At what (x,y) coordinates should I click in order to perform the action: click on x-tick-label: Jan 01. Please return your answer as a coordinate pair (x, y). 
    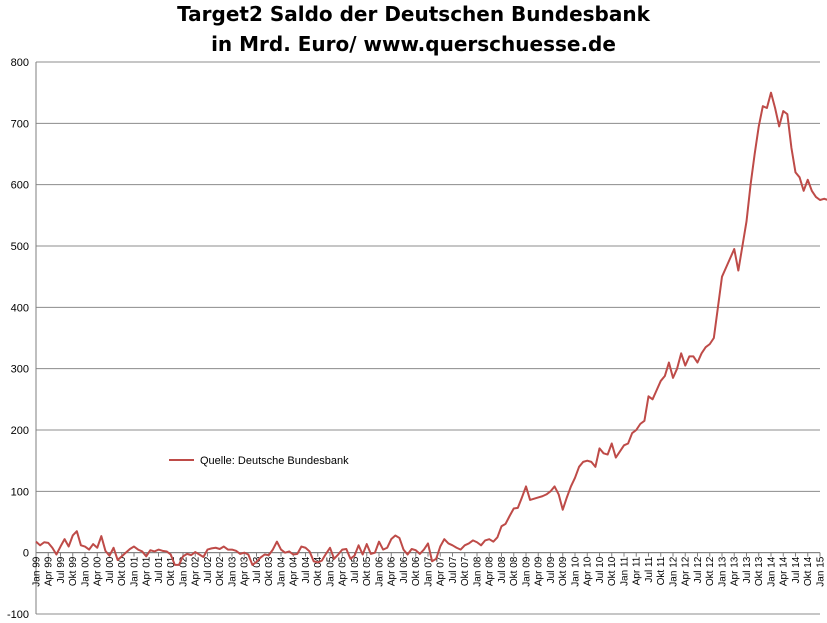
    Looking at the image, I should click on (135, 571).